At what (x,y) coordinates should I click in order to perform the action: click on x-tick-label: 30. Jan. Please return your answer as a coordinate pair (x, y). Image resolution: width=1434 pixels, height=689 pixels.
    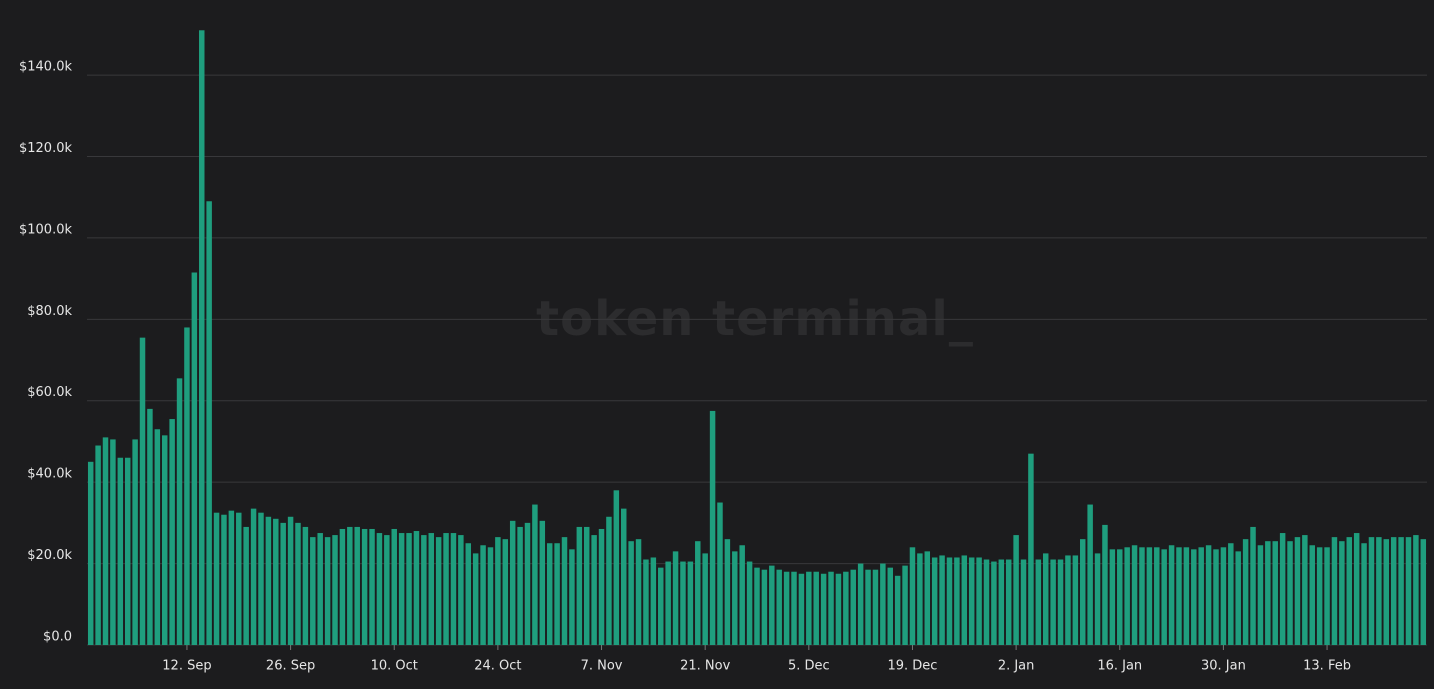
    Looking at the image, I should click on (1223, 666).